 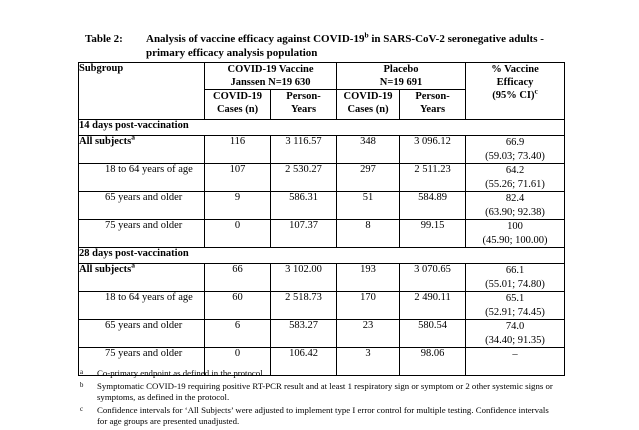 I want to click on placebo-person-years-cell: 584.89, so click(x=433, y=205).